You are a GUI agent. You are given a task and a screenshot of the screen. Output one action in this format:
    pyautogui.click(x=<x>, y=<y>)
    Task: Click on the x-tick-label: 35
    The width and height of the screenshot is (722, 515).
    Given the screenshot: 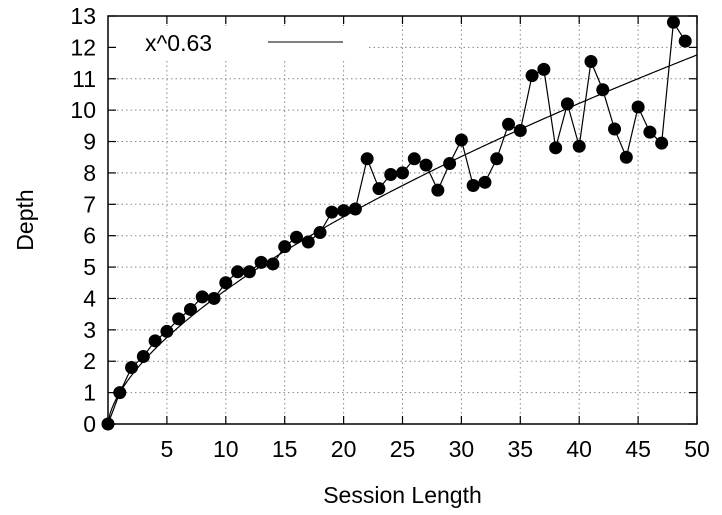 What is the action you would take?
    pyautogui.click(x=521, y=449)
    